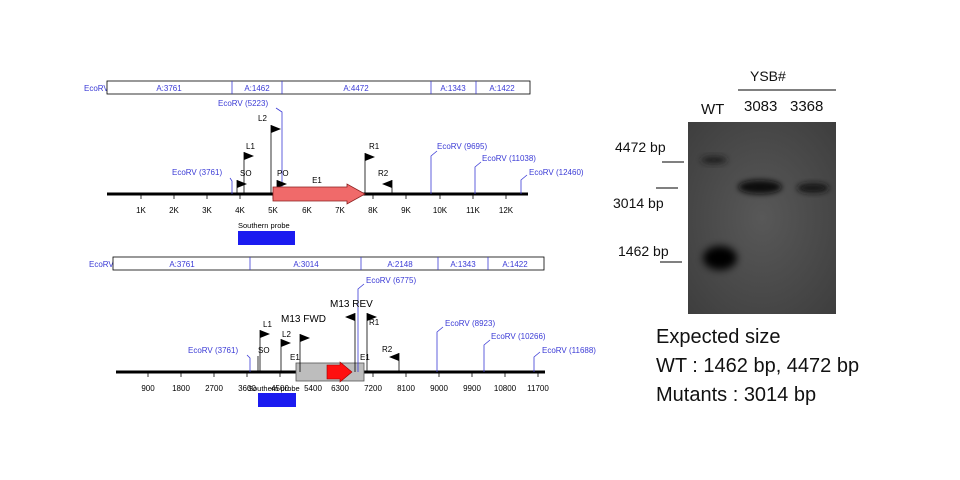 The height and width of the screenshot is (480, 960). I want to click on map1-tick-label: 10K, so click(440, 210).